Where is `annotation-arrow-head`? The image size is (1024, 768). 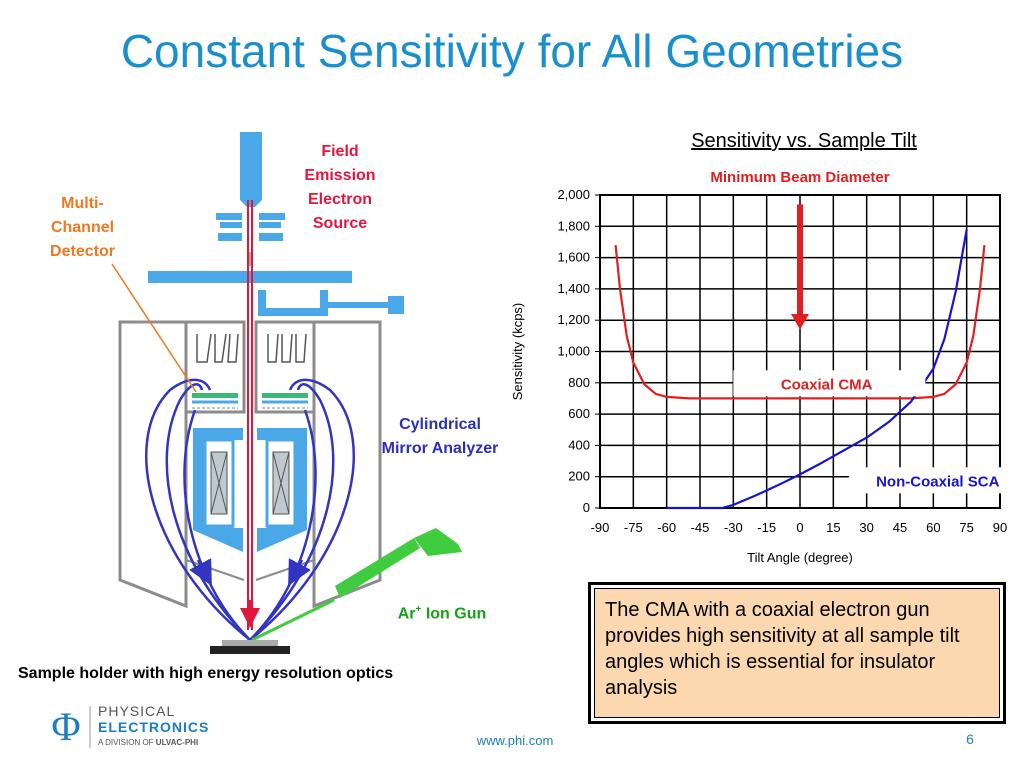
annotation-arrow-head is located at coordinates (800, 321).